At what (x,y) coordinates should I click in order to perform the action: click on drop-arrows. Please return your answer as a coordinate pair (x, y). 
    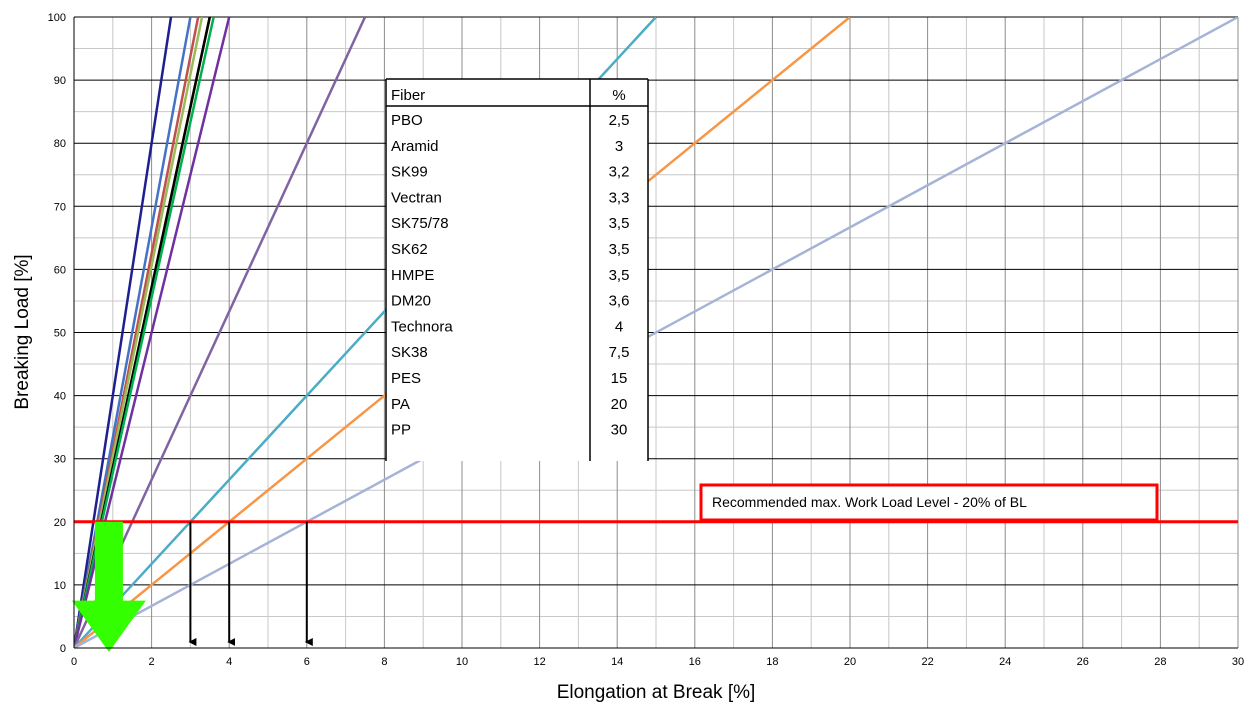
    Looking at the image, I should click on (250, 583).